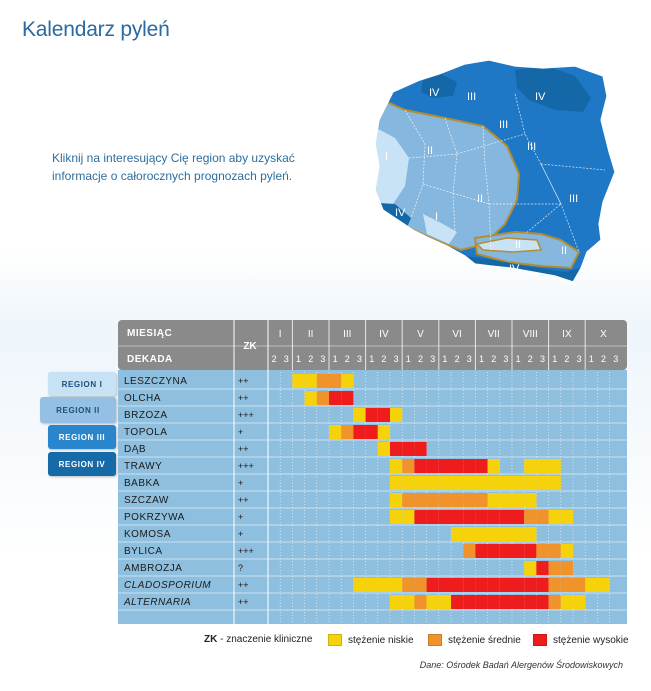 The image size is (651, 691). I want to click on region-iii-button: REGION III, so click(82, 437).